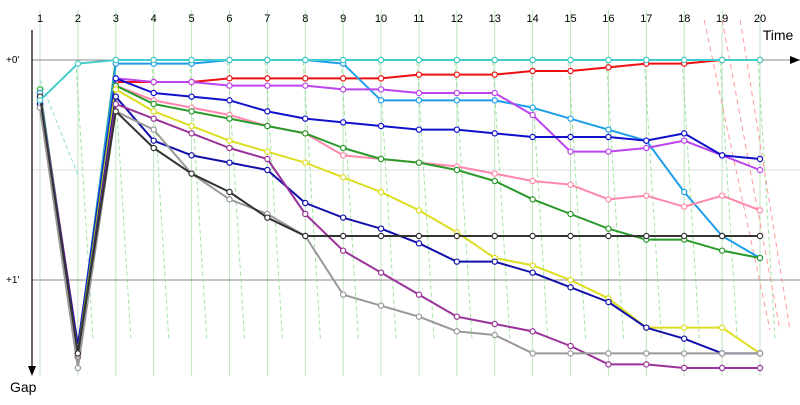 Image resolution: width=800 pixels, height=405 pixels. I want to click on lap-label: 5, so click(192, 19).